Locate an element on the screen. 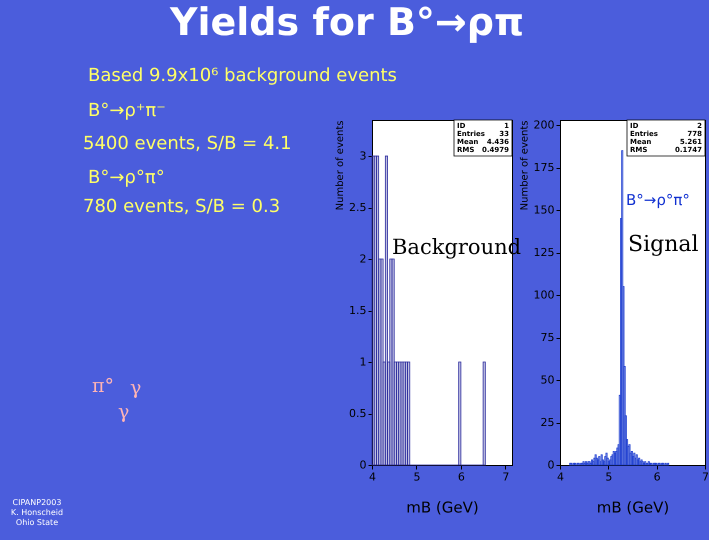  y-tick-label: 125 is located at coordinates (544, 253).